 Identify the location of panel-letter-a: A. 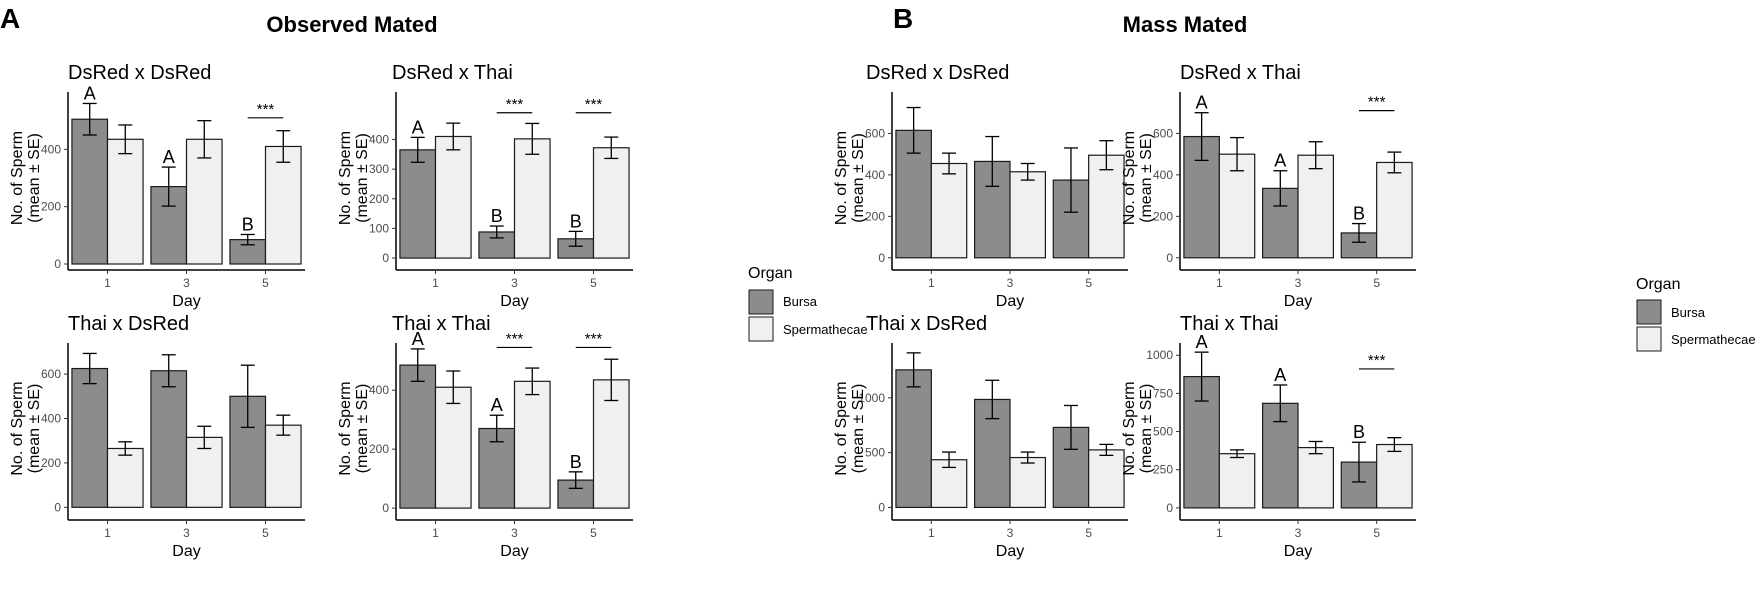
(10, 18).